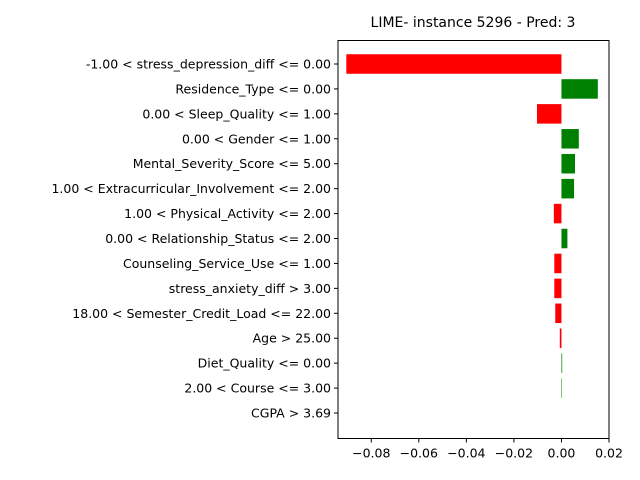 Image resolution: width=640 pixels, height=480 pixels. Describe the element at coordinates (227, 263) in the screenshot. I see `y-tick-label: Counseling_Service_Use <= 1.00` at that location.